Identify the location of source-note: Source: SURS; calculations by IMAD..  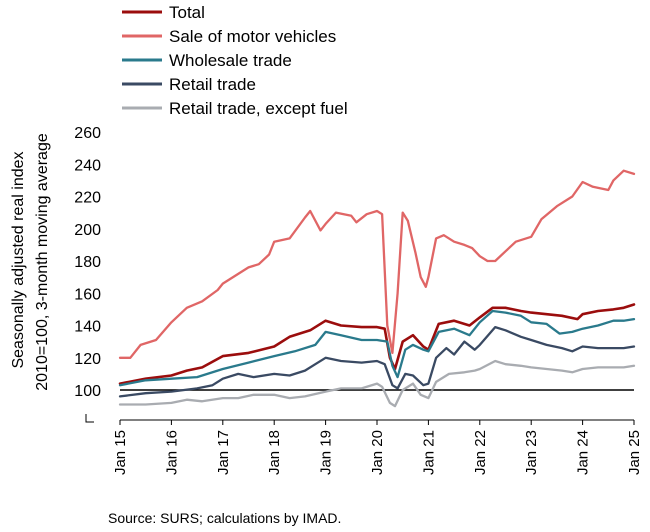
(225, 518).